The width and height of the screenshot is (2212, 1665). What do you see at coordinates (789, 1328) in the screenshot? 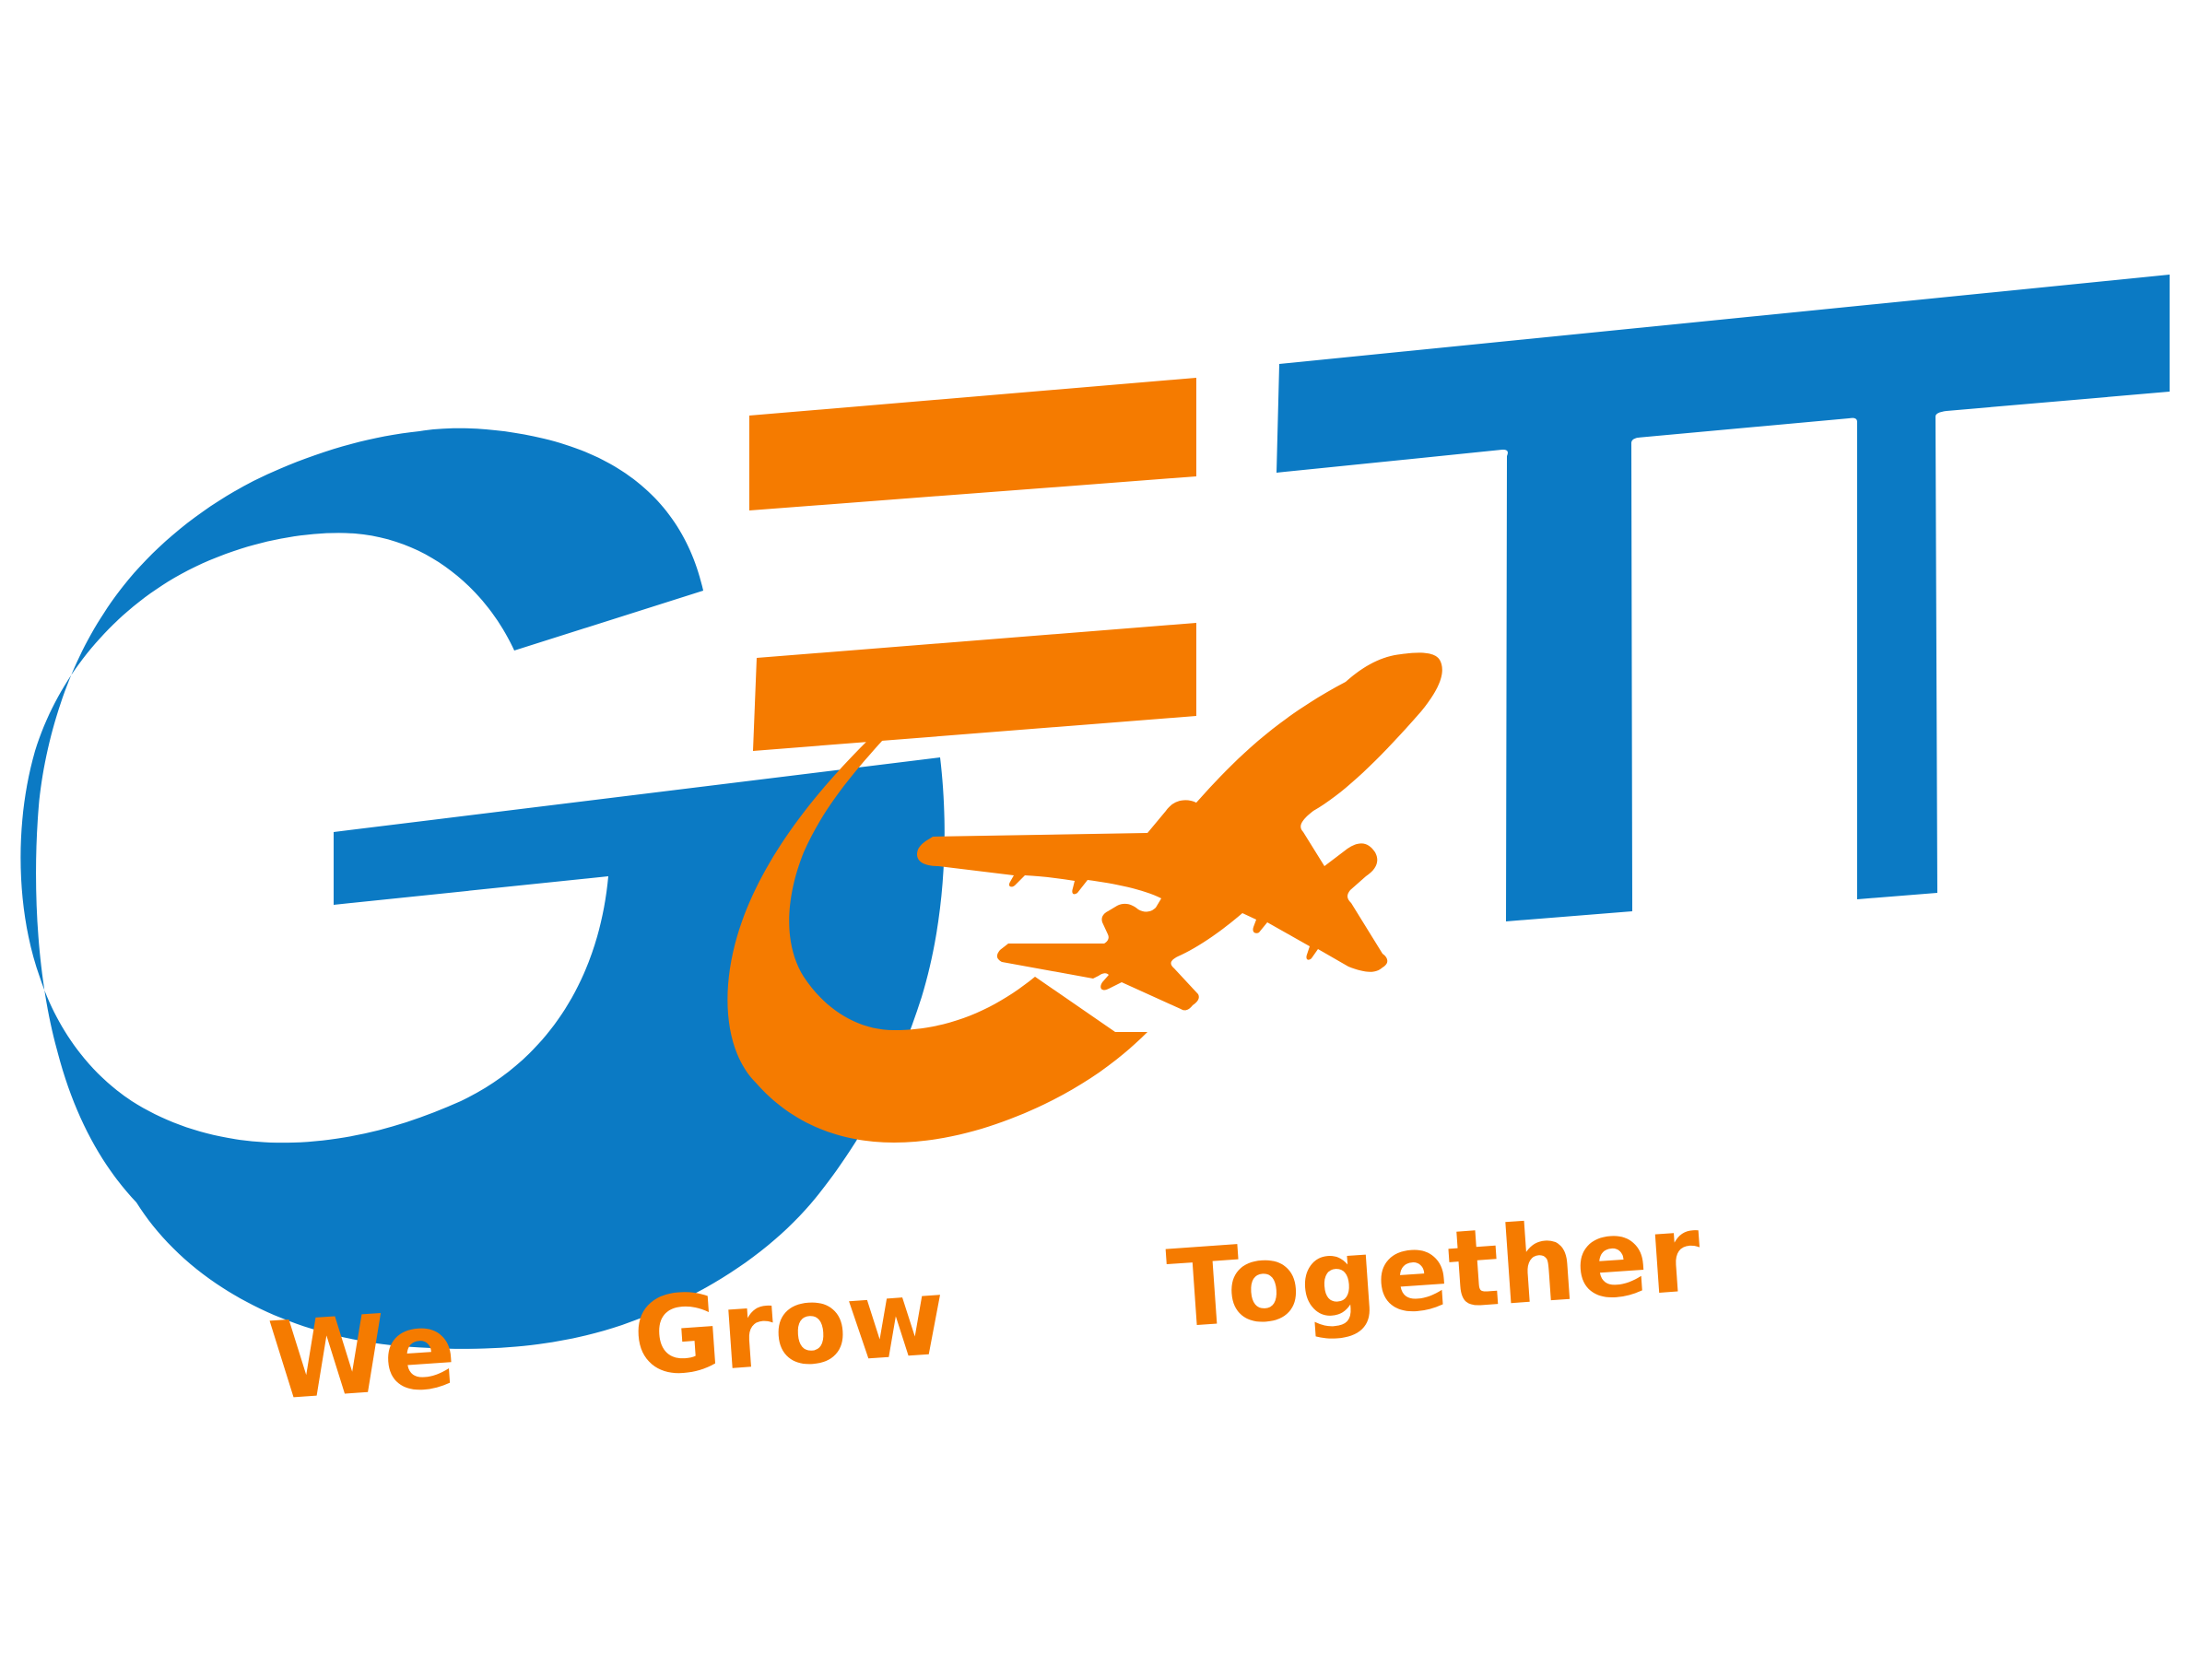
I see `tagline-word-grow: Grow` at bounding box center [789, 1328].